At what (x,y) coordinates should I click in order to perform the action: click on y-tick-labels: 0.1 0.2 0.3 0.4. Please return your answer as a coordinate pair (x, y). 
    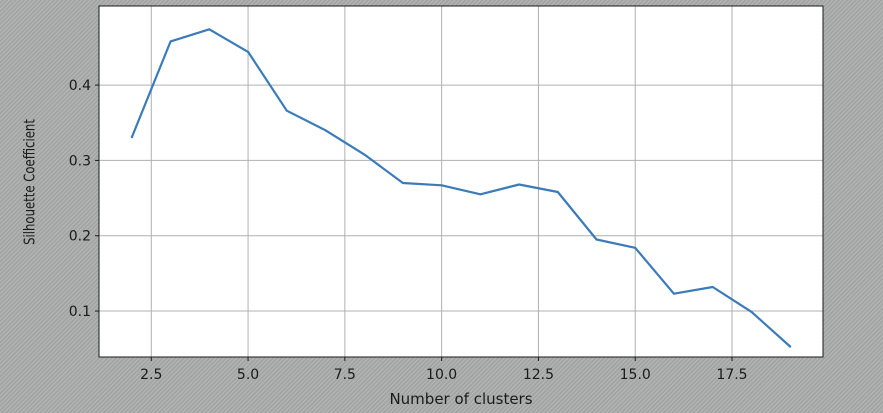
    Looking at the image, I should click on (80, 199).